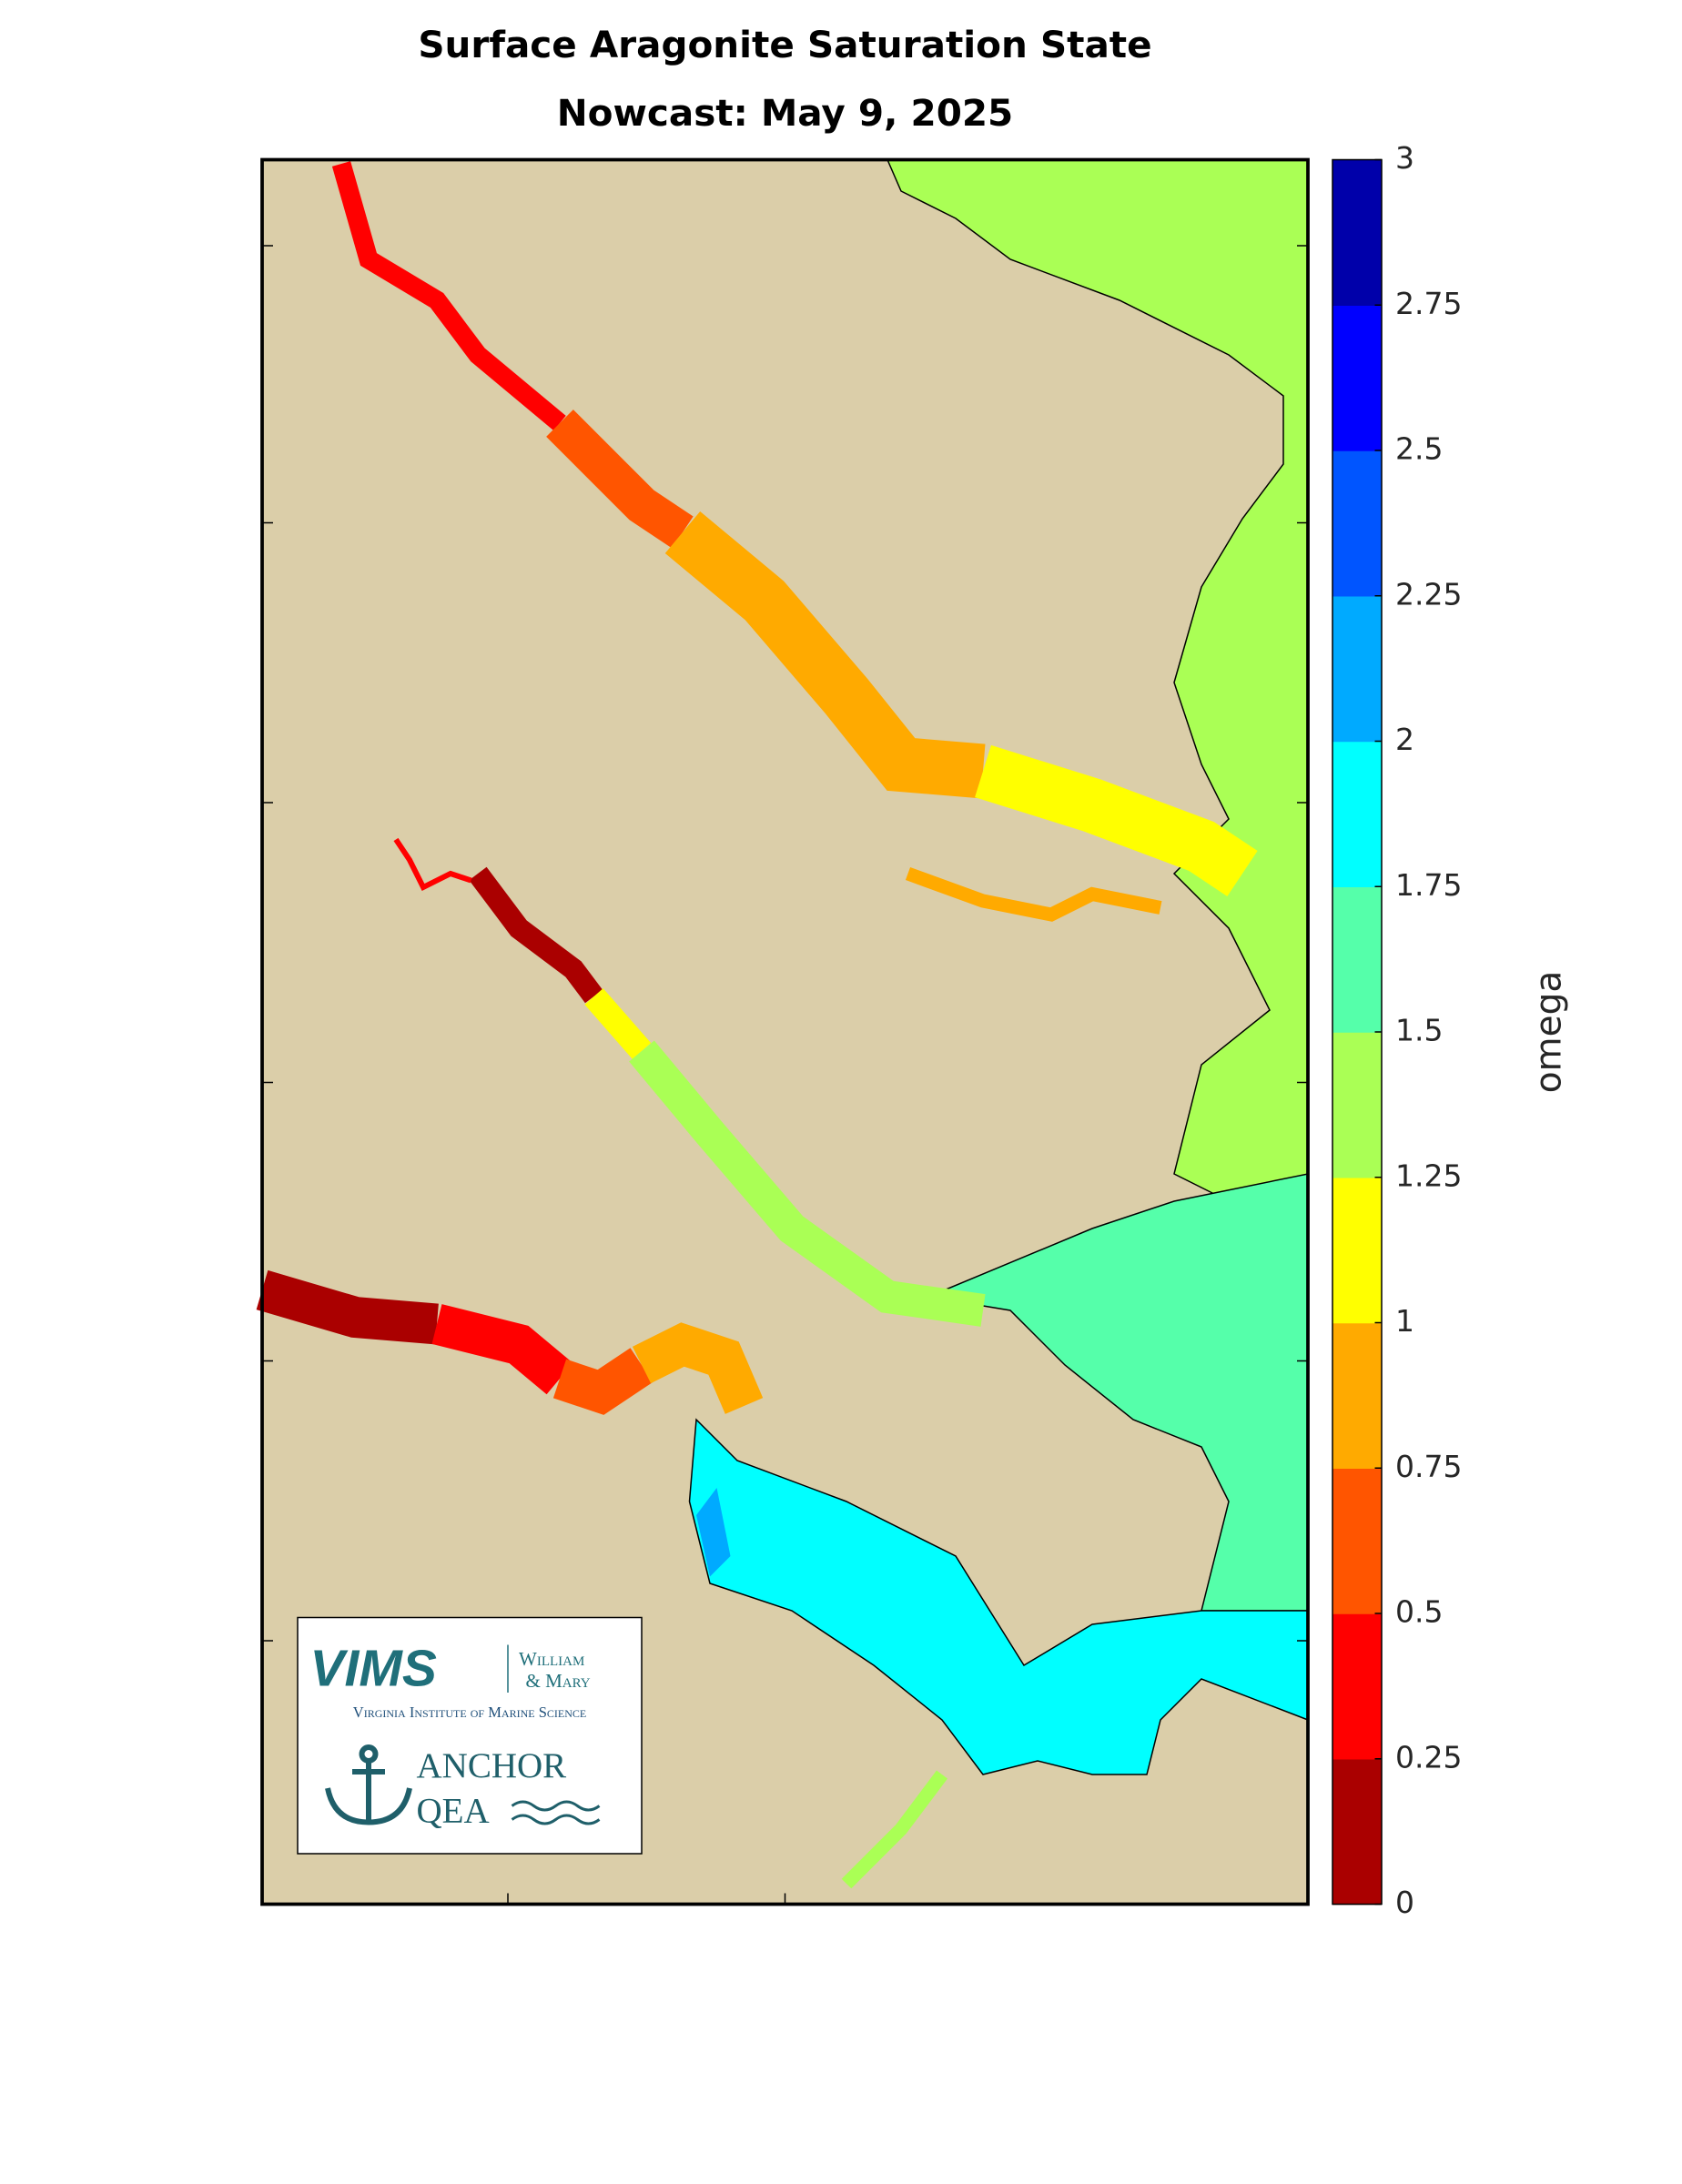 The width and height of the screenshot is (1682, 2184). I want to click on logo-william: William, so click(552, 1659).